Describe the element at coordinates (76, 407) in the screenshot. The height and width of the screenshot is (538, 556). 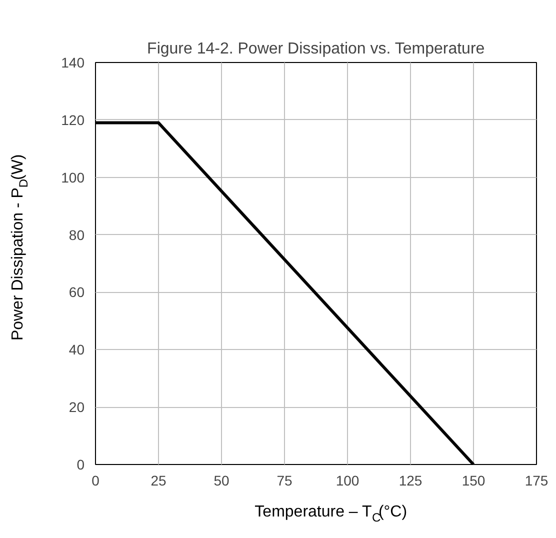
I see `y-tick-label: 20` at that location.